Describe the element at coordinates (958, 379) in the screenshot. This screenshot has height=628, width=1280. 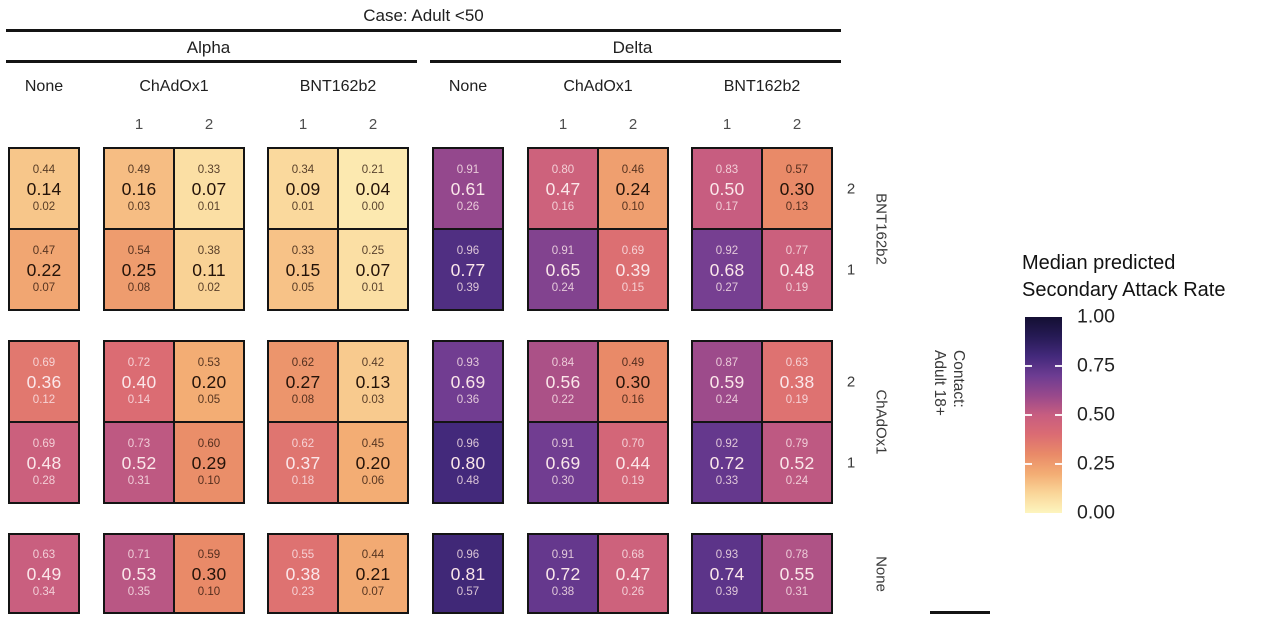
I see `contact-axis-title-line1: Contact:` at that location.